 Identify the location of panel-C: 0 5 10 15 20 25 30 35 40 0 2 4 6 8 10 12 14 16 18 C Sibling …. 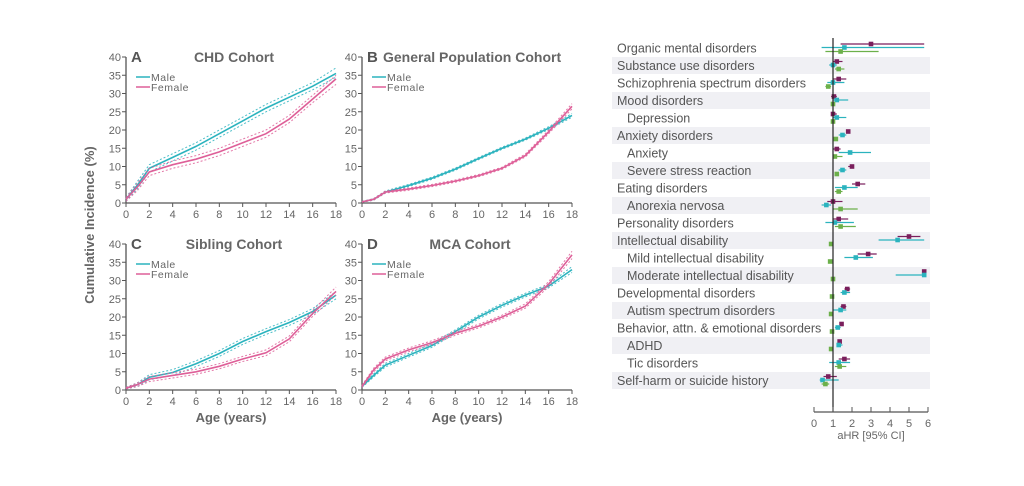
(225, 330).